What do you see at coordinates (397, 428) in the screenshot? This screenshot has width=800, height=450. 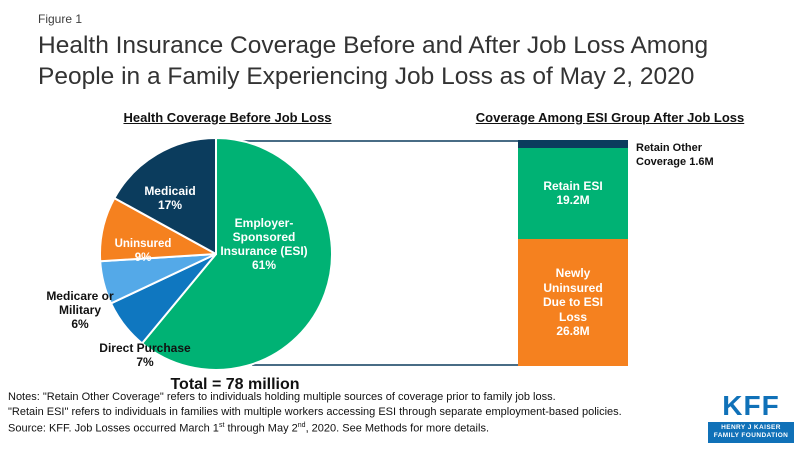 I see `source-part-3: , 2020. See Methods for more details.` at bounding box center [397, 428].